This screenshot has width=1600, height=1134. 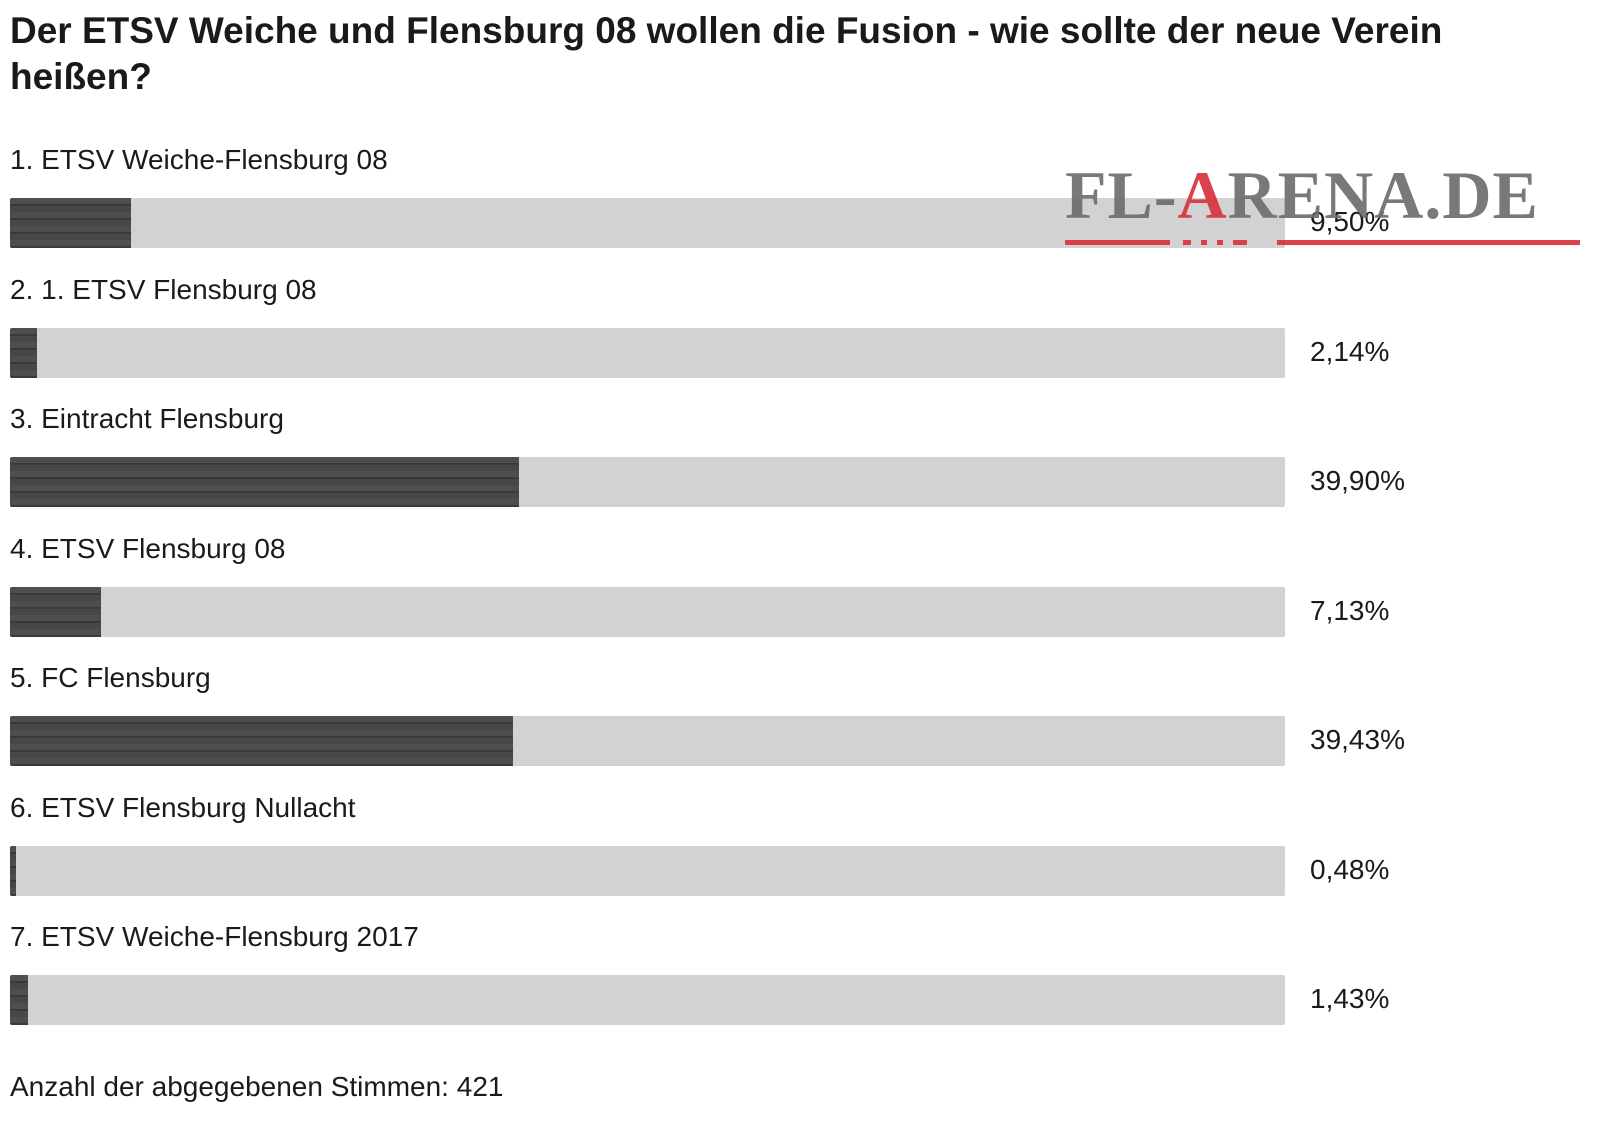 What do you see at coordinates (1357, 480) in the screenshot?
I see `option-percent: 39,90%` at bounding box center [1357, 480].